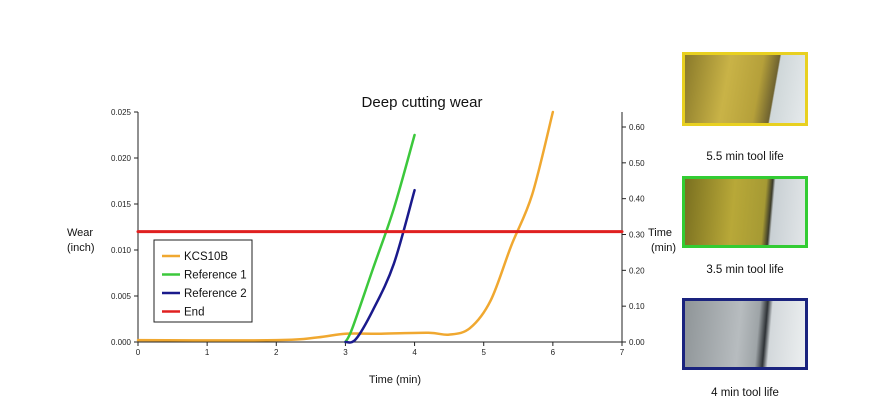 Image resolution: width=887 pixels, height=415 pixels. I want to click on x-tick-label: 2, so click(276, 352).